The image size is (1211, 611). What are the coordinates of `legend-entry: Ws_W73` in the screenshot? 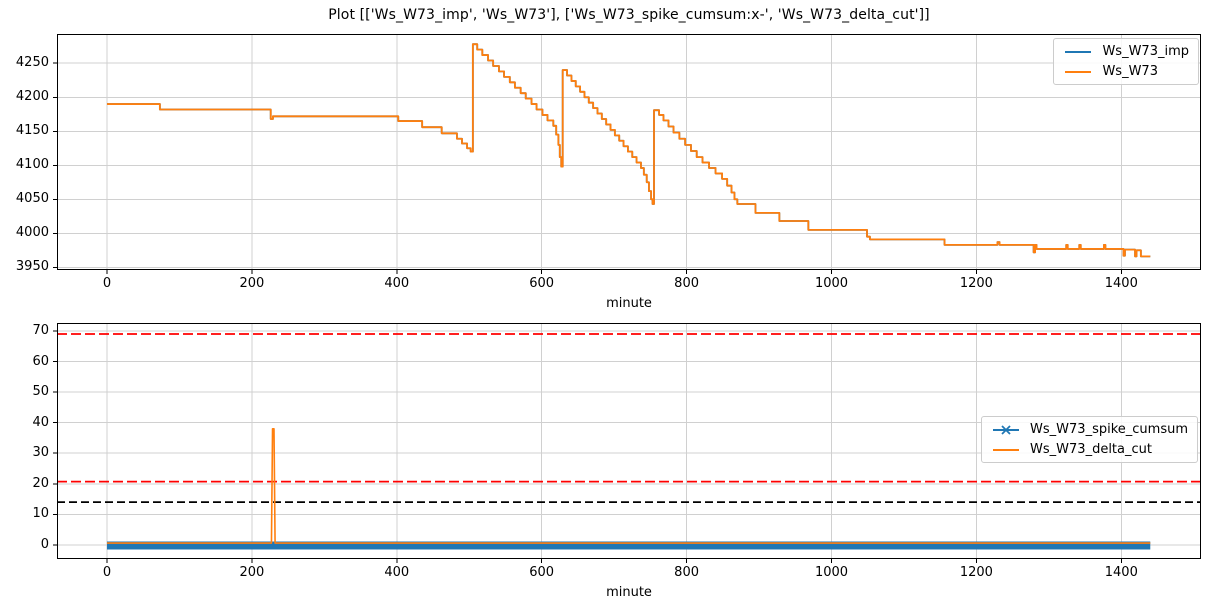 It's located at (1126, 71).